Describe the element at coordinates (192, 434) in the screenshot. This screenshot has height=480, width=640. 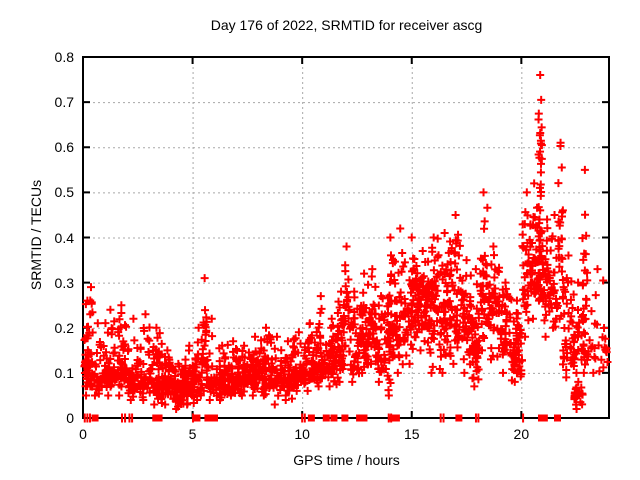
I see `x-tick-label: 5` at that location.